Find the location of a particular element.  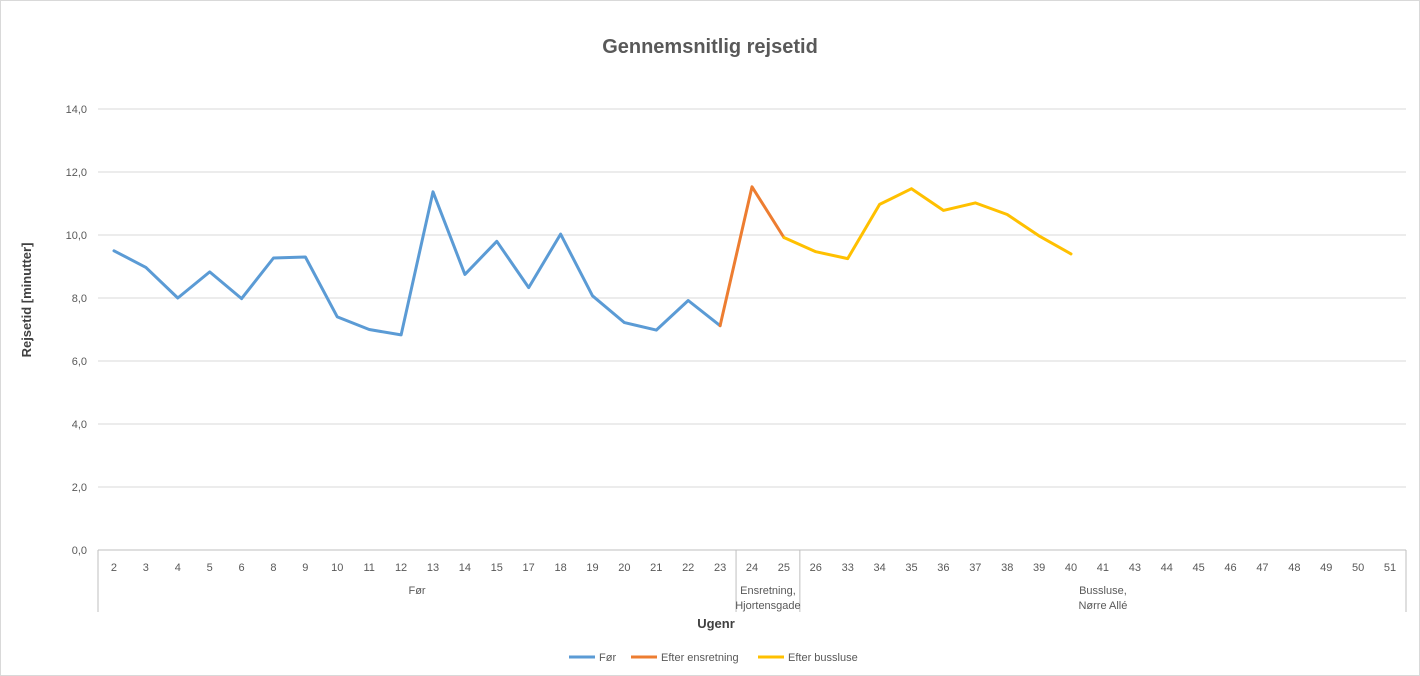

x-tick-label: 13 is located at coordinates (433, 568).